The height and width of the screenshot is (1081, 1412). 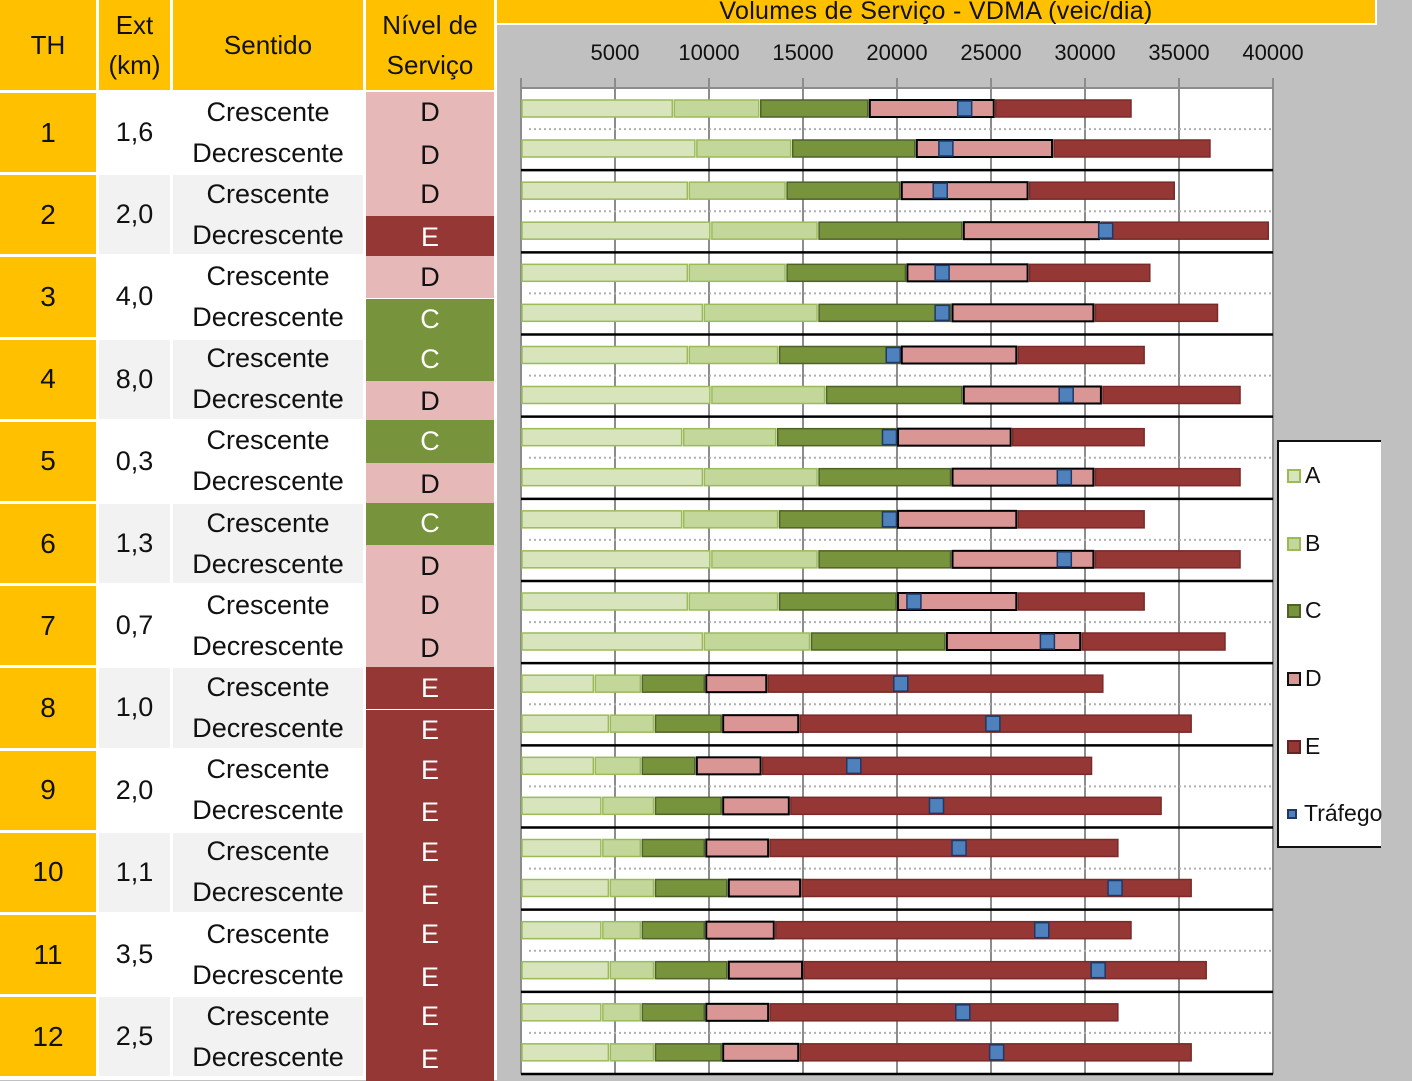 What do you see at coordinates (1294, 475) in the screenshot?
I see `legend-swatch-a` at bounding box center [1294, 475].